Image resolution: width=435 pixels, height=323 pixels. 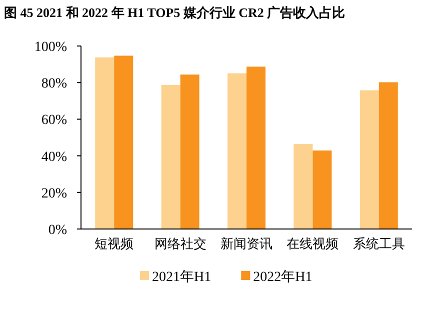 What do you see at coordinates (180, 243) in the screenshot?
I see `x-tick-label: 网络社交` at bounding box center [180, 243].